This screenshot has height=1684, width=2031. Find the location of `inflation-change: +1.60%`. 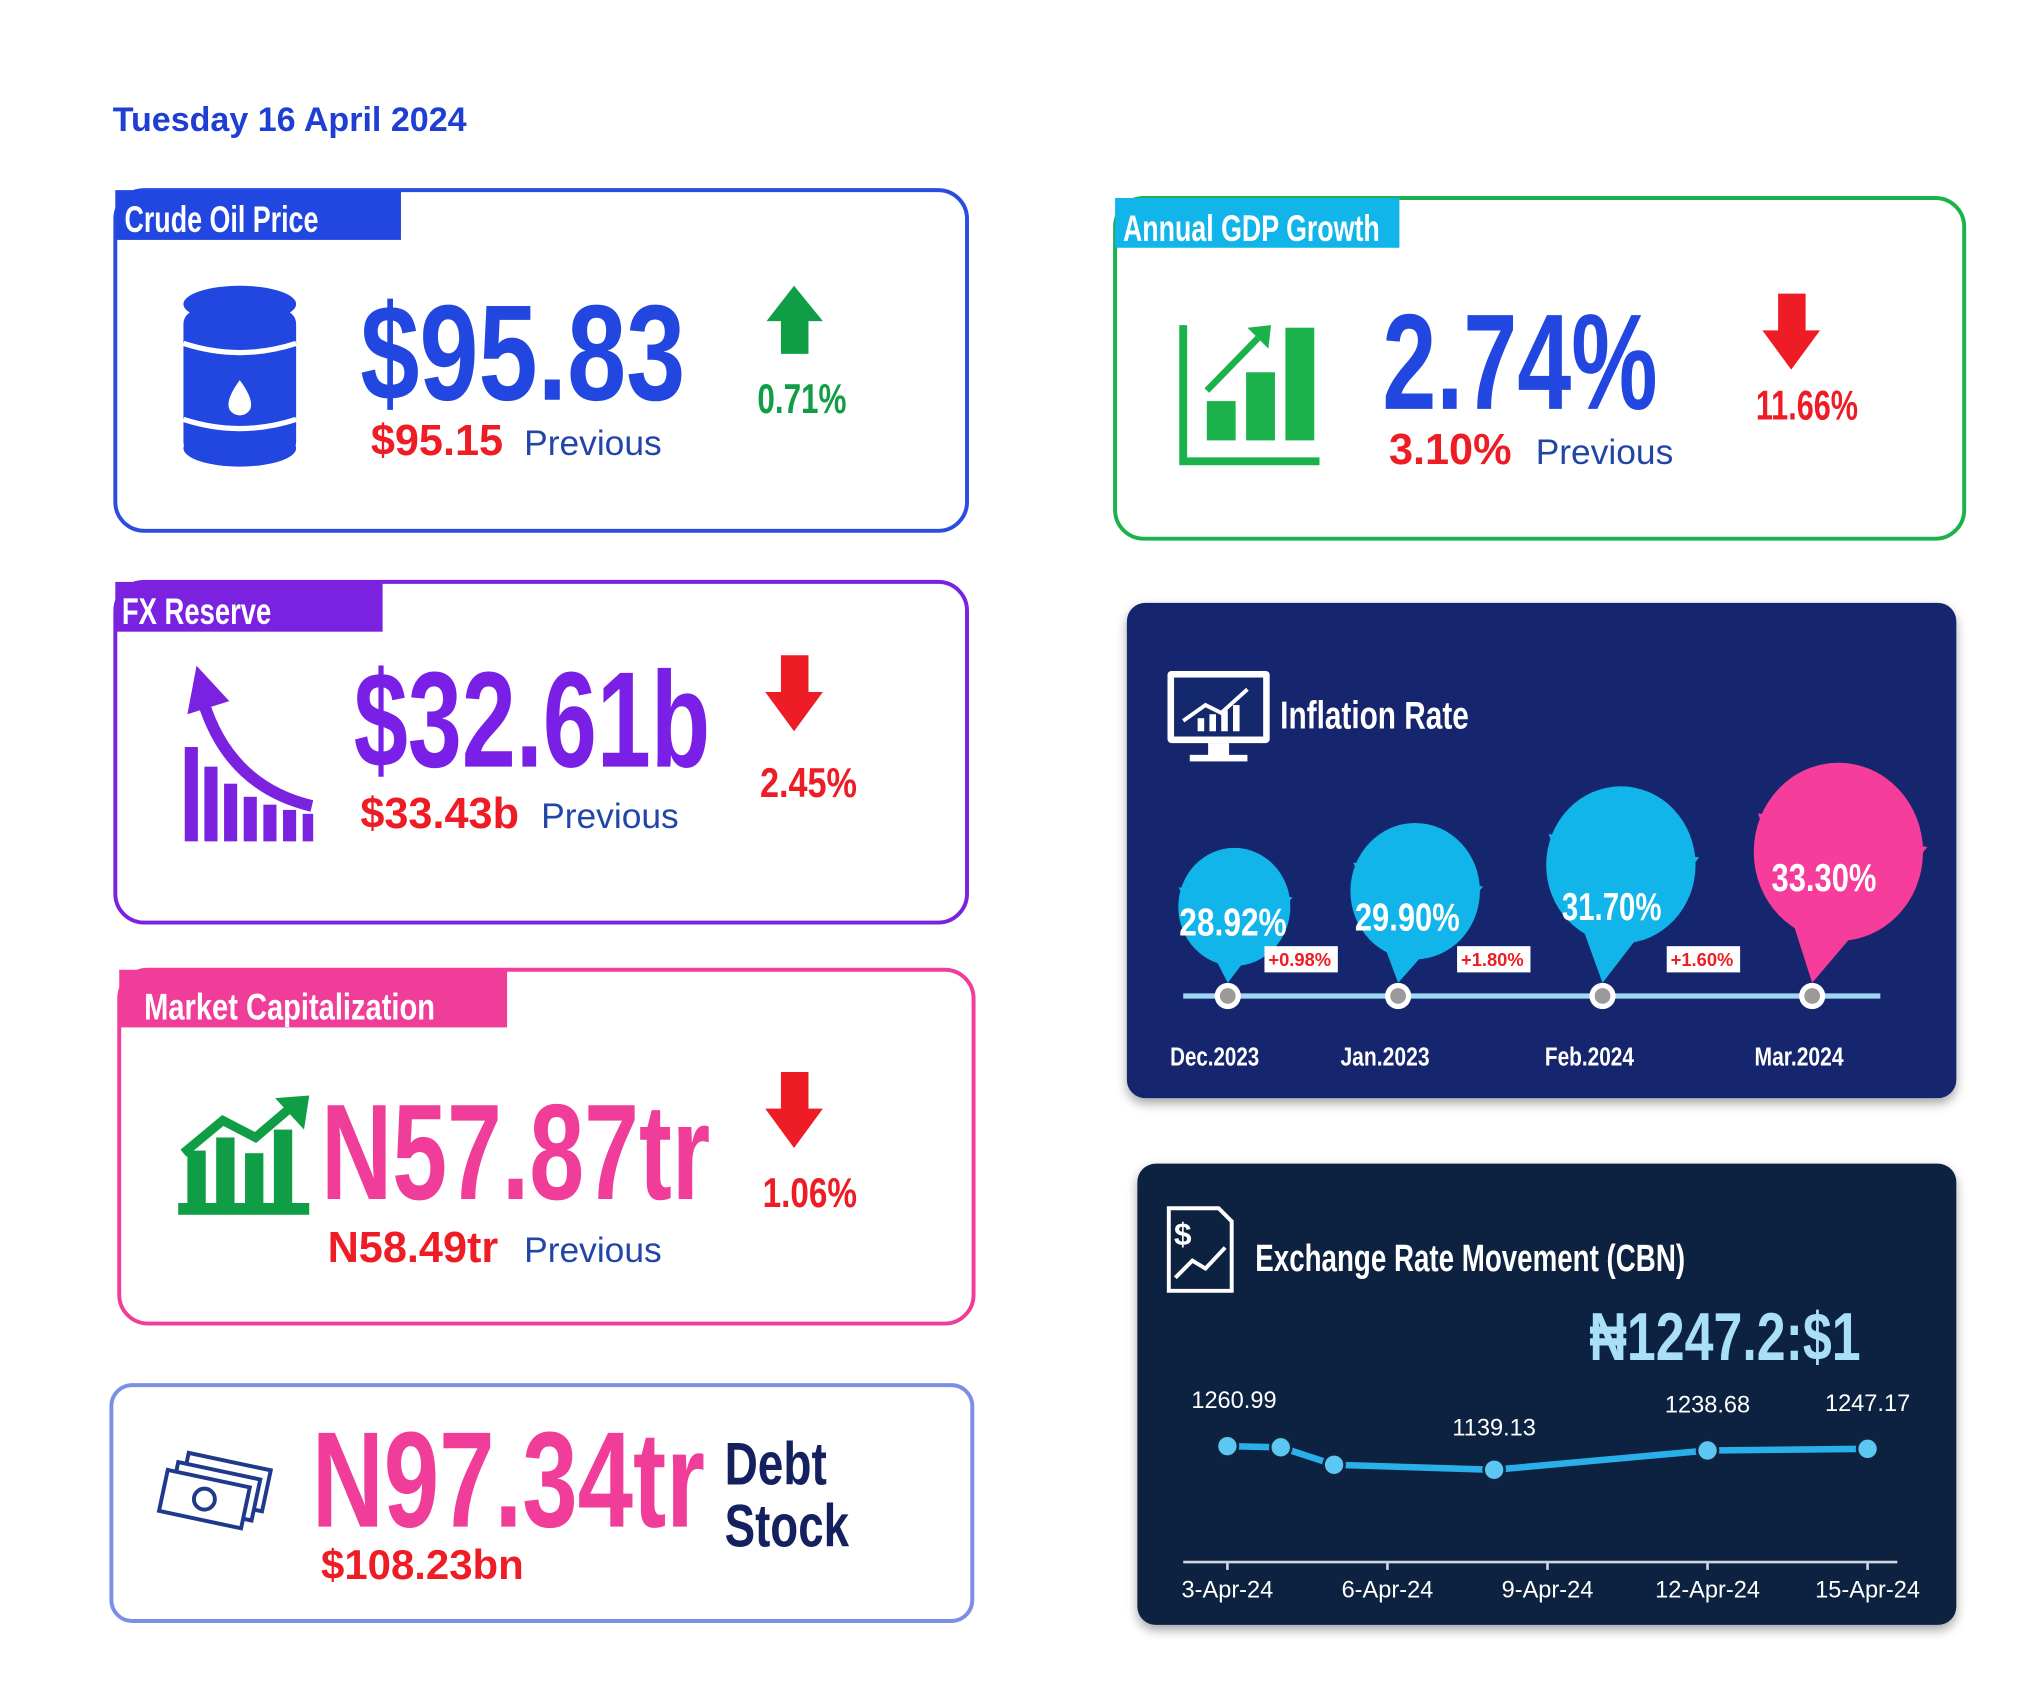

inflation-change: +1.60% is located at coordinates (1702, 959).